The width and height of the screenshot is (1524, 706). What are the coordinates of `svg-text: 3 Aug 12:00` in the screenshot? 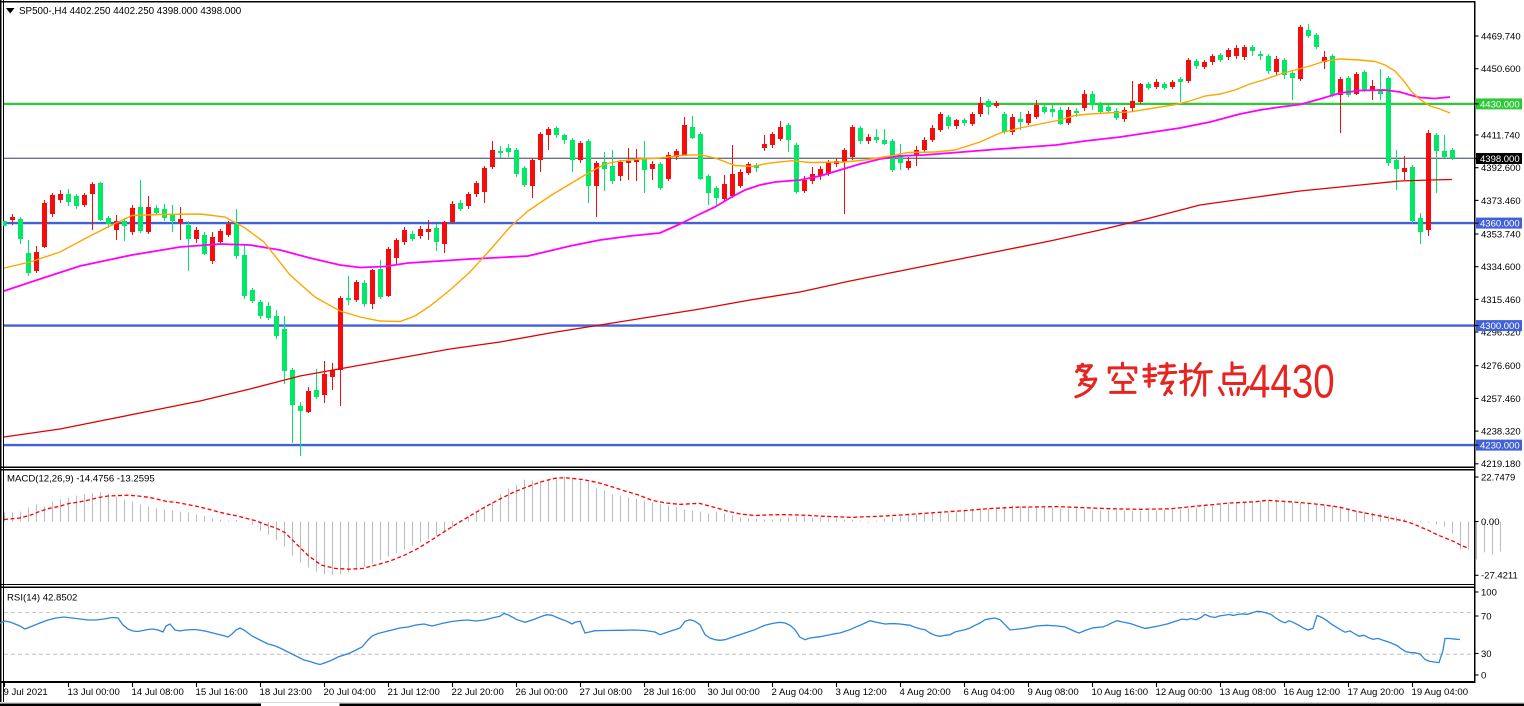 It's located at (861, 692).